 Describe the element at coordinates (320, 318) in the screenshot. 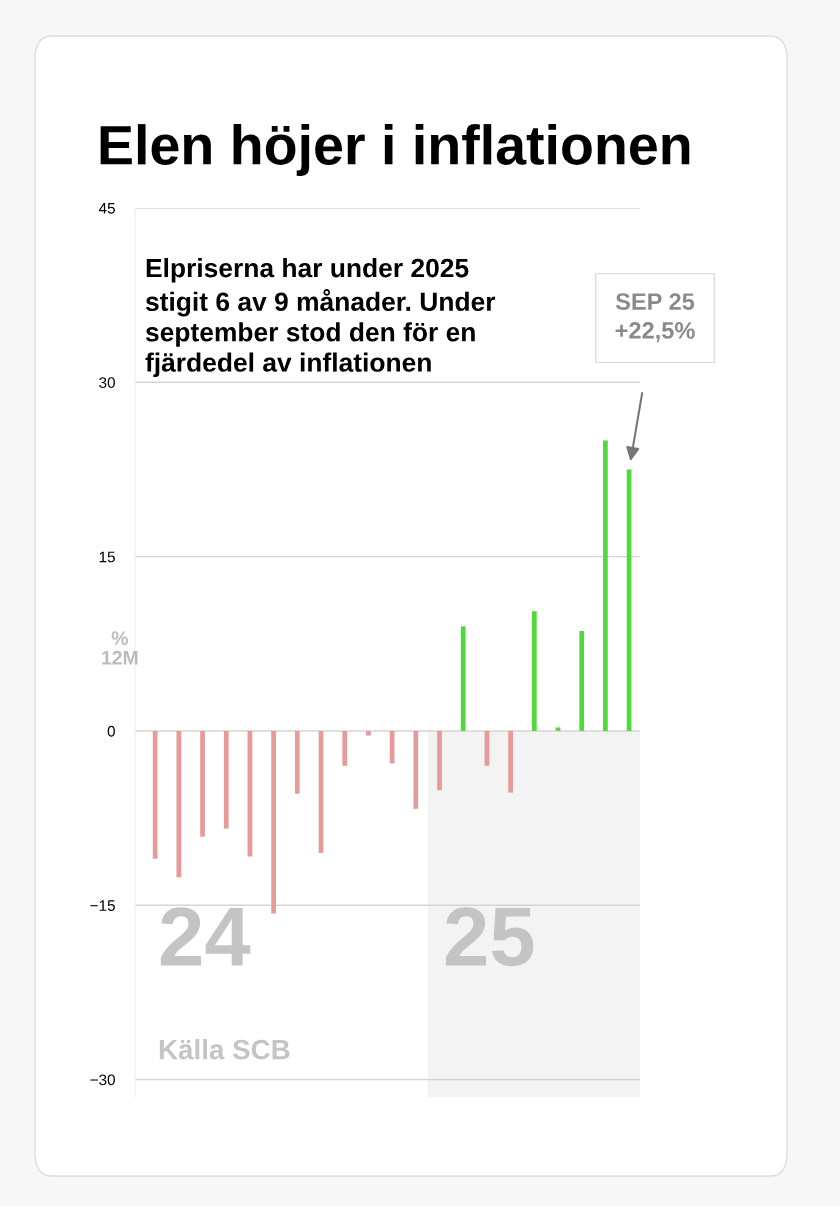

I see `text: Elpriserna har under 2025 stigit 6 av 9 månader. Under september stod den för en fjärdedel av inflationen` at that location.